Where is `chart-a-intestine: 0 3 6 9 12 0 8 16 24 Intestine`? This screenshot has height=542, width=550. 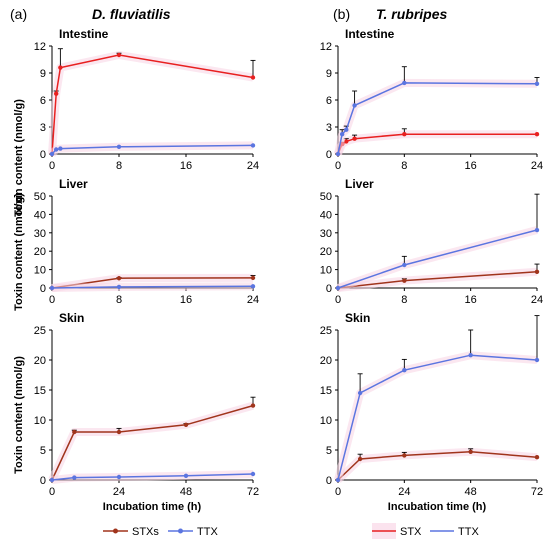
chart-a-intestine: 0 3 6 9 12 0 8 16 24 Intestine is located at coordinates (146, 99).